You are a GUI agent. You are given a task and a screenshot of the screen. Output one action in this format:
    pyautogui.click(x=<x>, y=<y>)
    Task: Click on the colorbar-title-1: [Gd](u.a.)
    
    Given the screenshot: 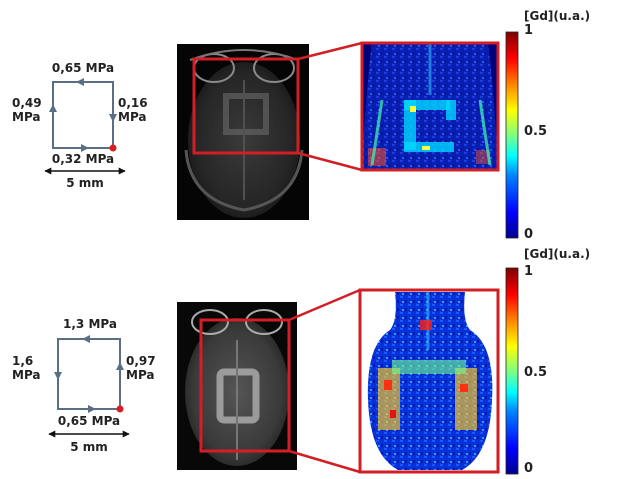 What is the action you would take?
    pyautogui.click(x=557, y=16)
    